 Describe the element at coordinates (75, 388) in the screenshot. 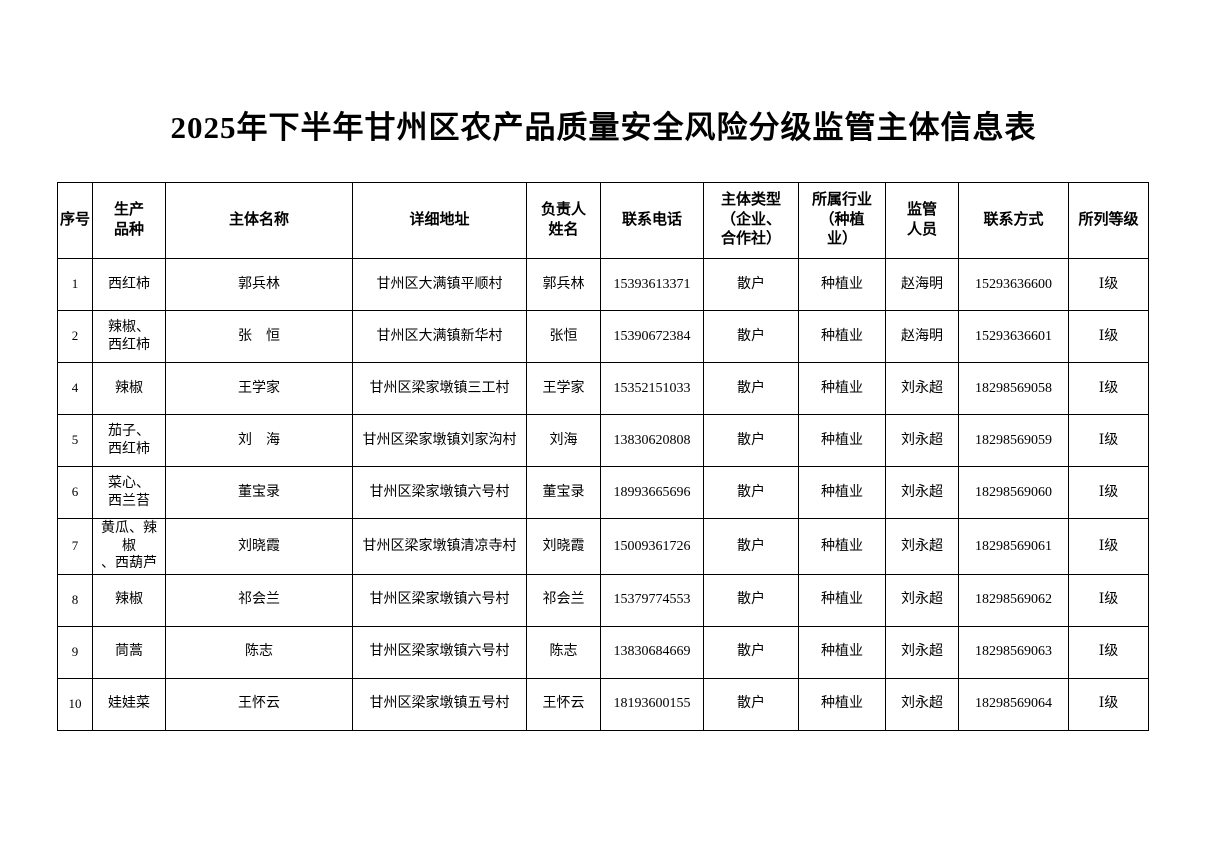

I see `cell-index: 4` at that location.